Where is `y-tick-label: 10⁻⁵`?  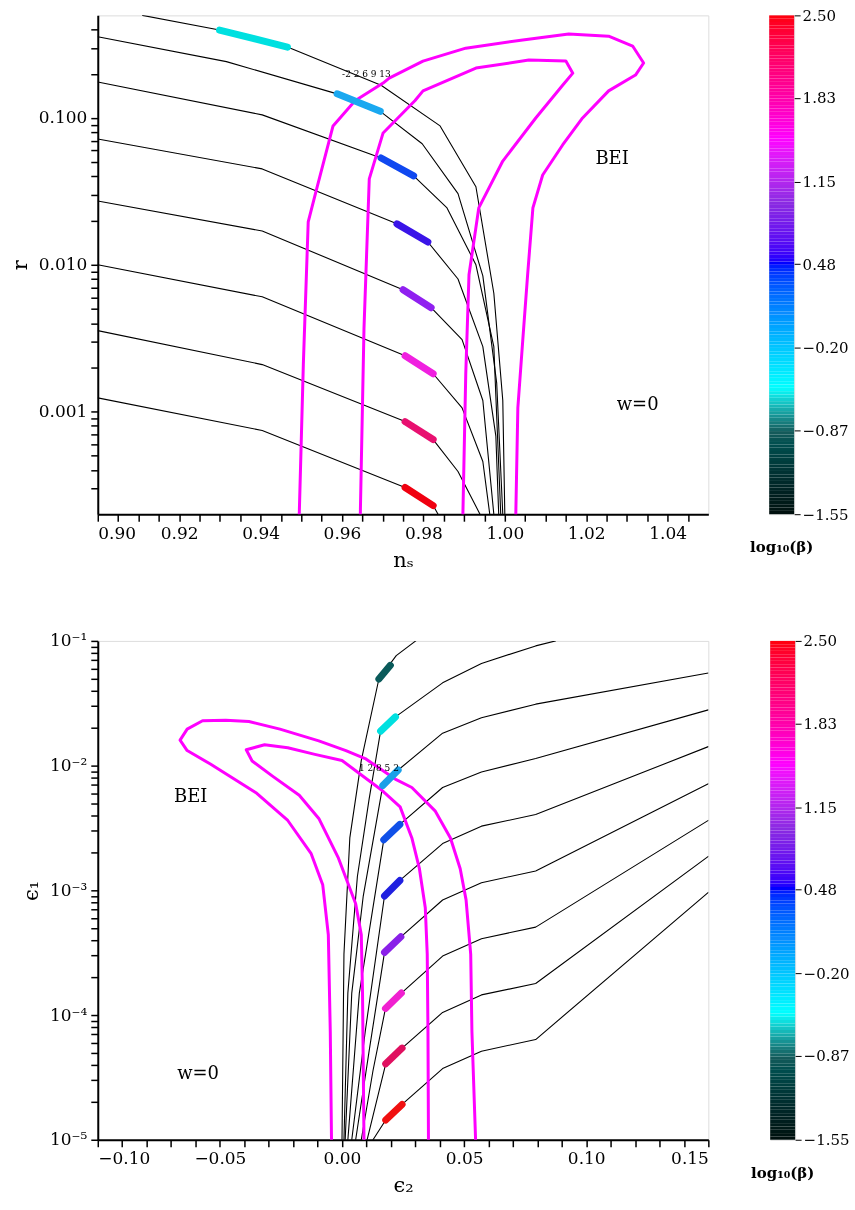 y-tick-label: 10⁻⁵ is located at coordinates (68, 1139).